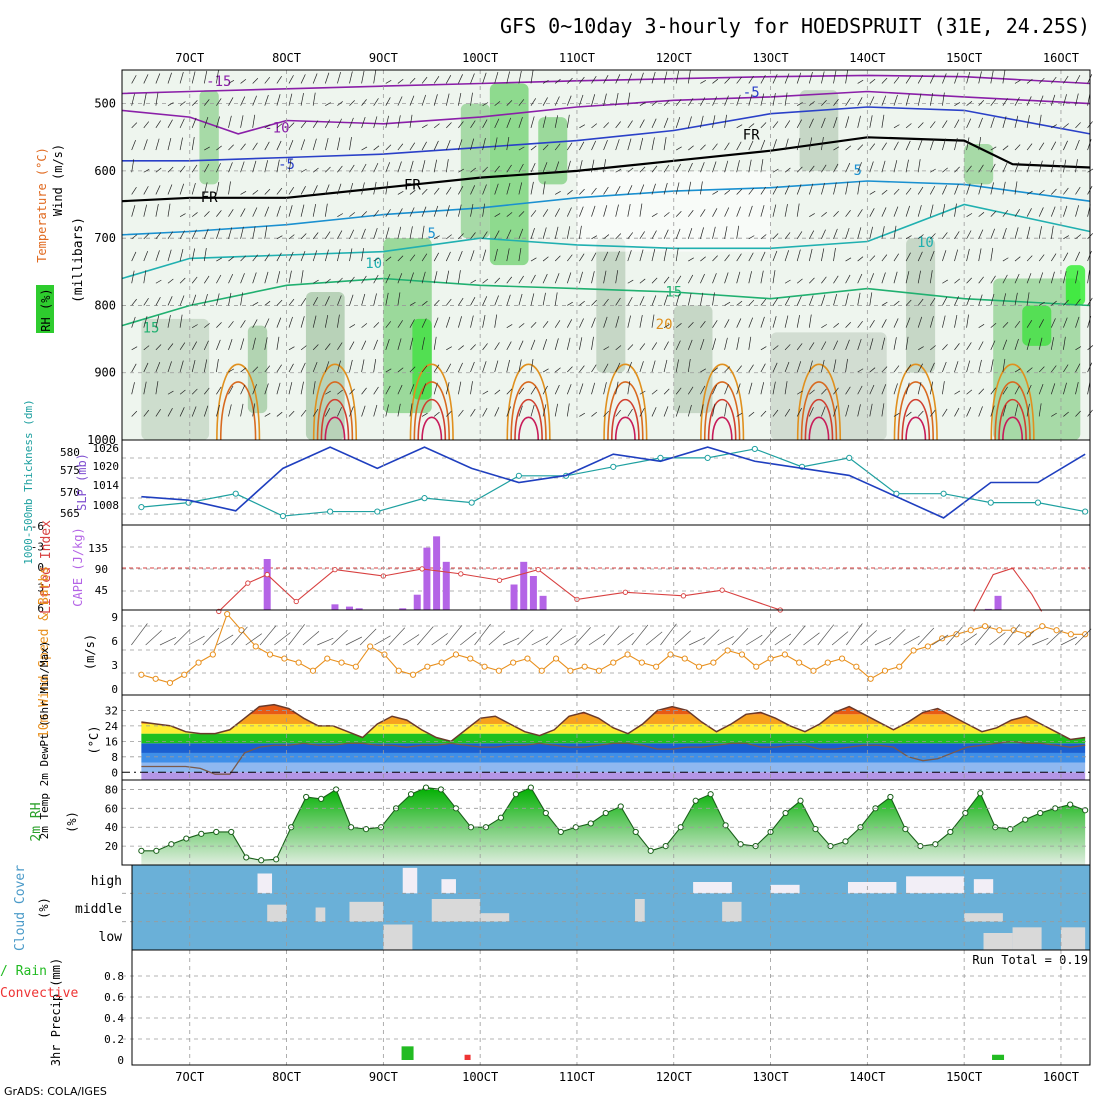  Describe the element at coordinates (467, 1057) in the screenshot. I see `convective-bar` at that location.